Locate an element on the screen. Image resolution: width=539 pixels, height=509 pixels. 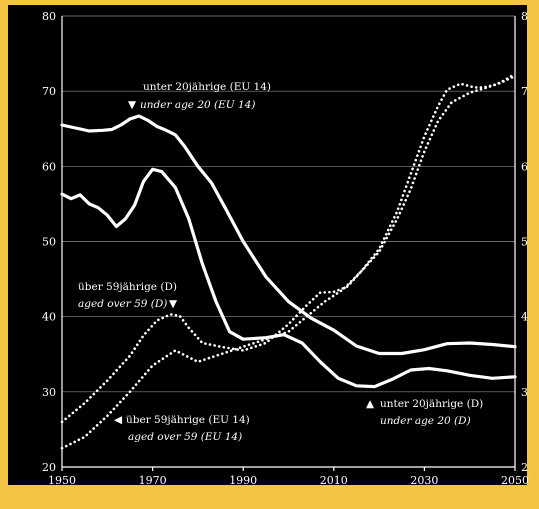
x-tick-label: 2010 is located at coordinates (334, 480).